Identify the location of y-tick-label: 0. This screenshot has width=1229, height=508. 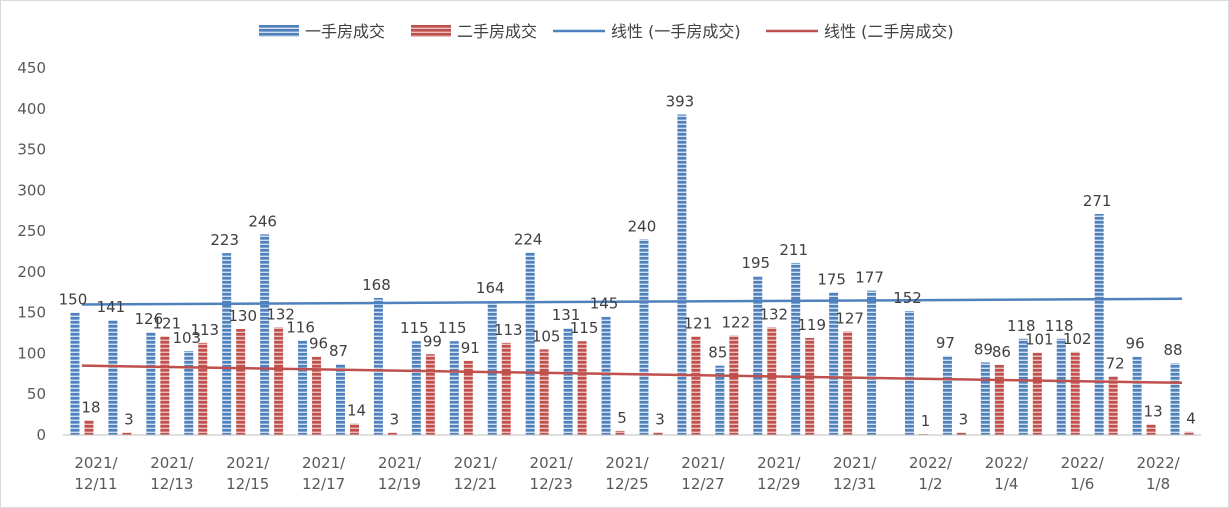
(41, 435).